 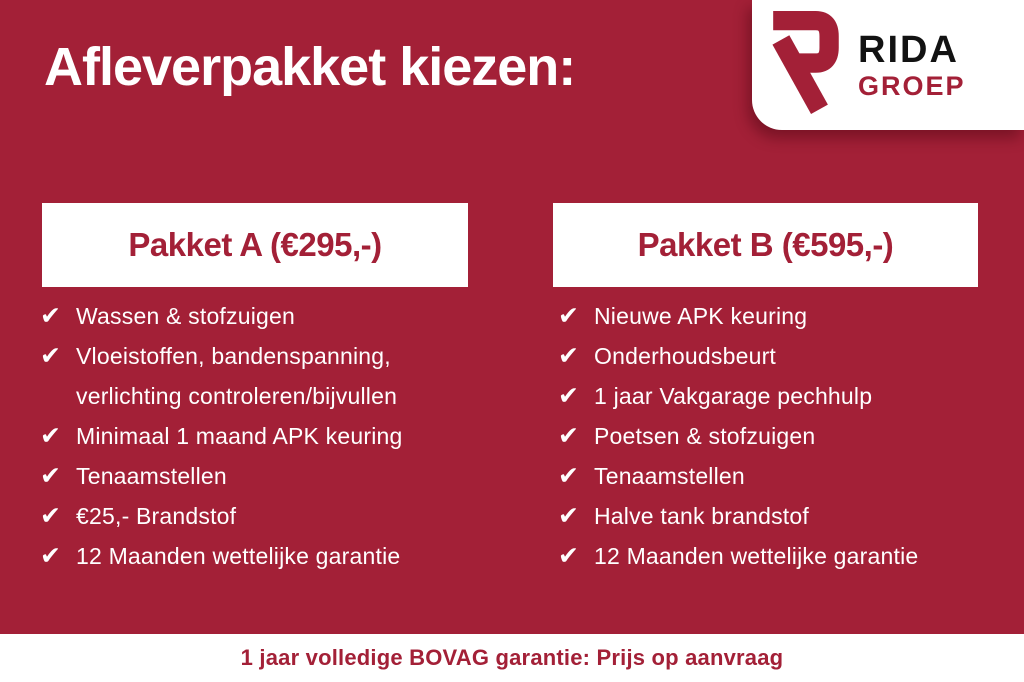 I want to click on checklist-item: ✔ Nieuwe APK keuring, so click(x=778, y=316).